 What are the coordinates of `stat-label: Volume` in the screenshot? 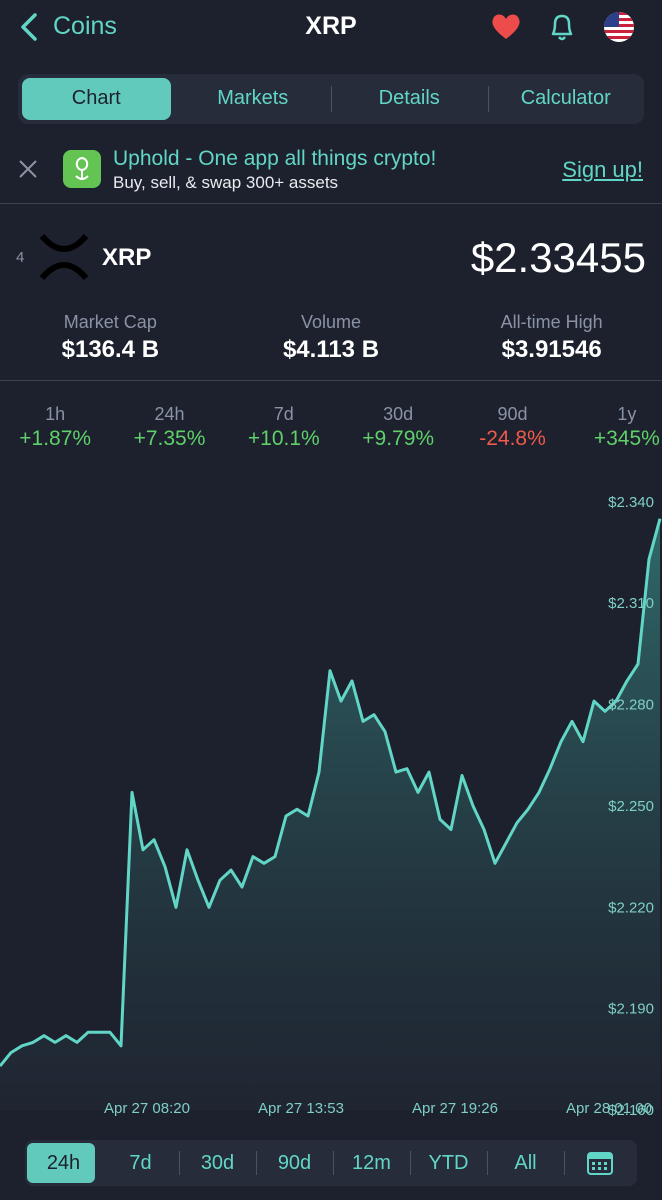 It's located at (330, 322).